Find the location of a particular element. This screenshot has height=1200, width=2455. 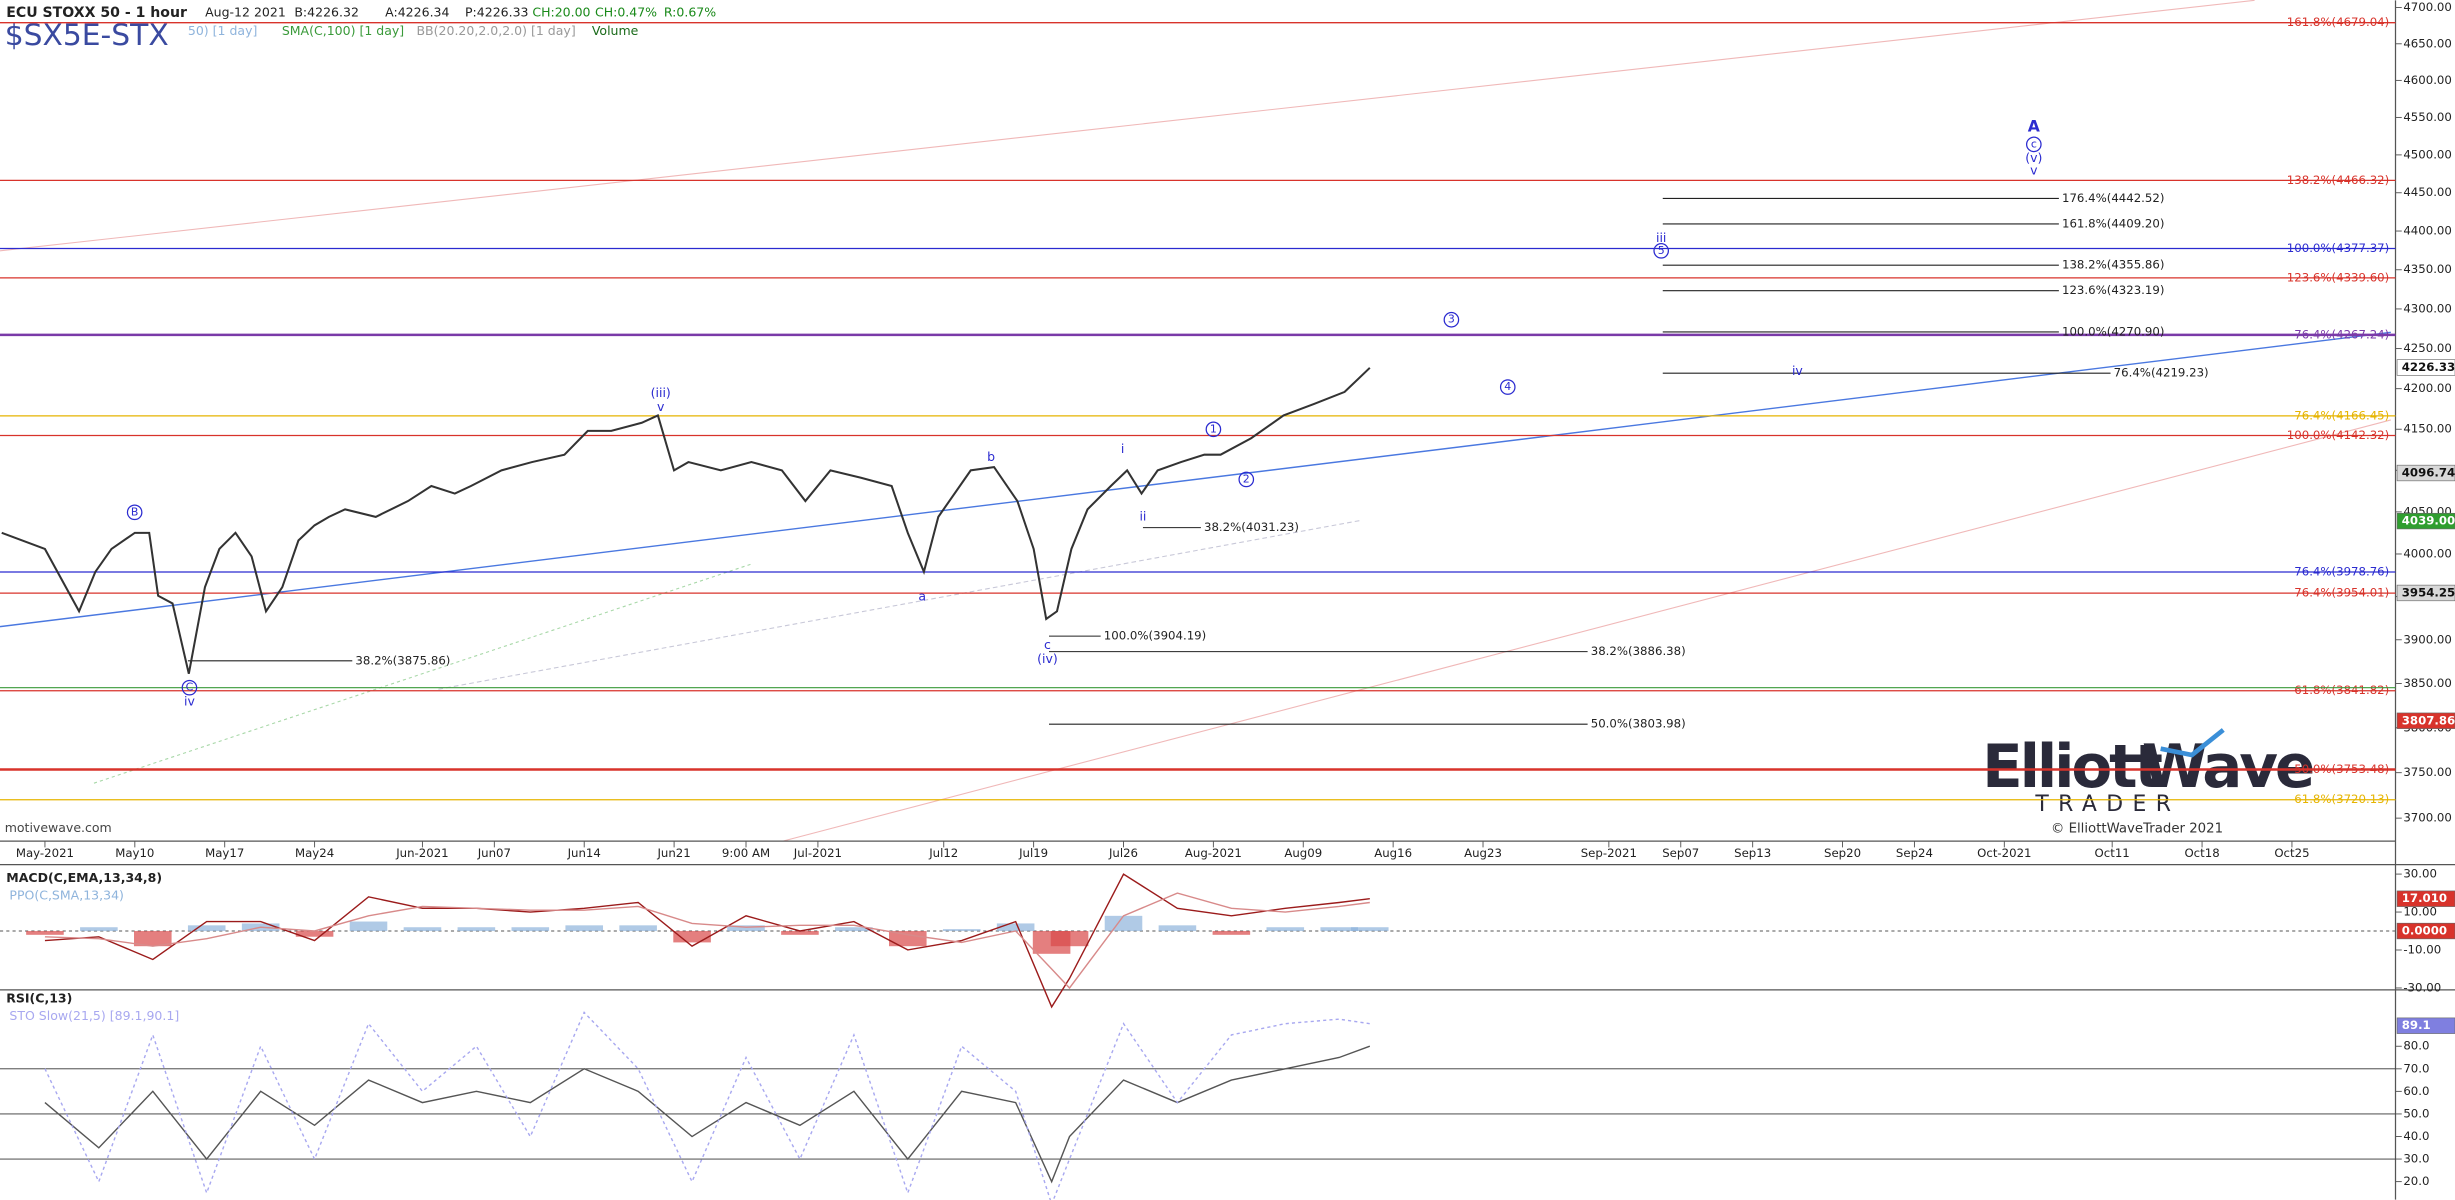

y-tick-label: 4550.00 is located at coordinates (2427, 117).